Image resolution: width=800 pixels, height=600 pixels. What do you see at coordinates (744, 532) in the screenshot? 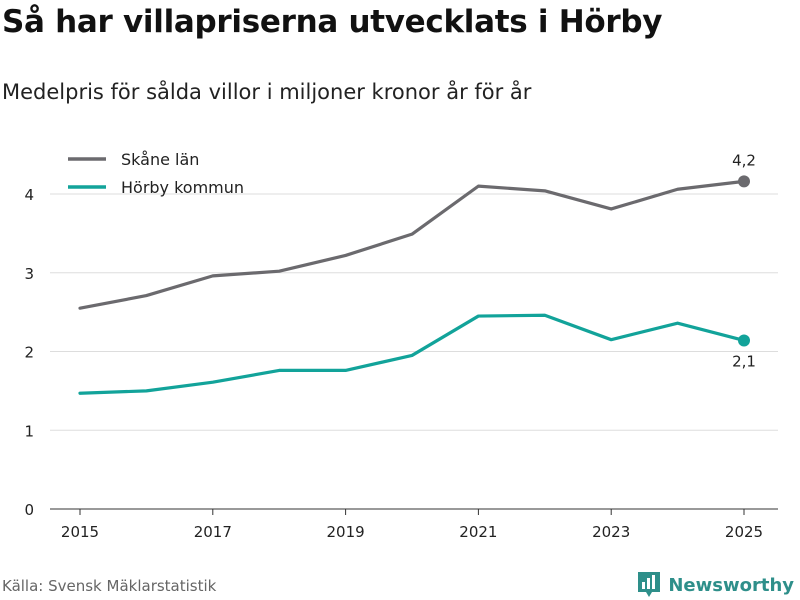
I see `x-tick-label: 2025` at bounding box center [744, 532].